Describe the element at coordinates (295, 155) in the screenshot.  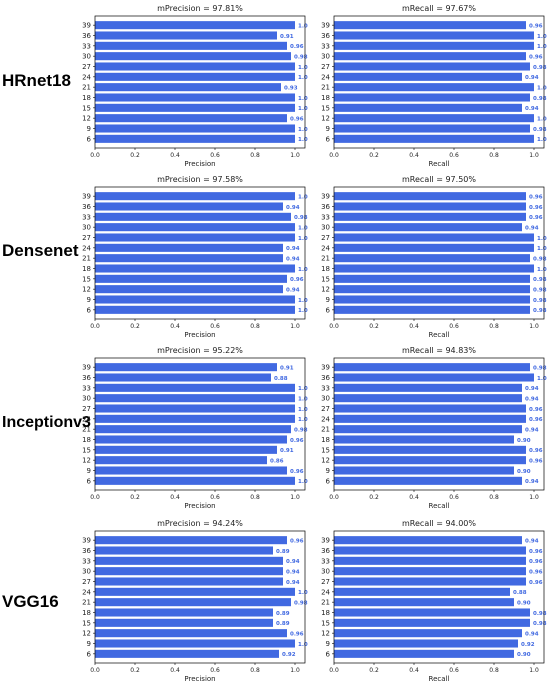
I see `chart-0-0-x-tick-label: 1.0` at that location.